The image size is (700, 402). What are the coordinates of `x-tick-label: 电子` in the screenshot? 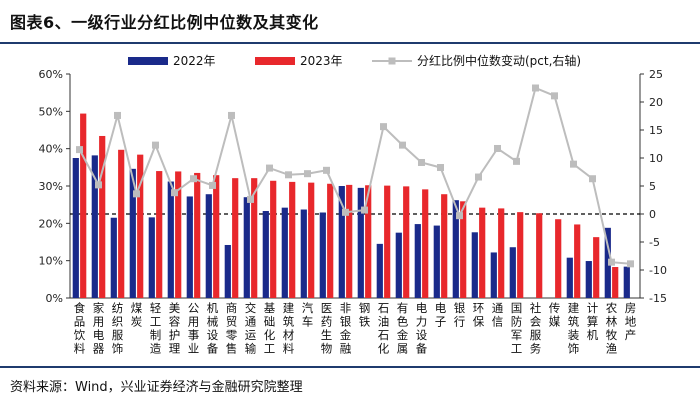 It's located at (441, 315).